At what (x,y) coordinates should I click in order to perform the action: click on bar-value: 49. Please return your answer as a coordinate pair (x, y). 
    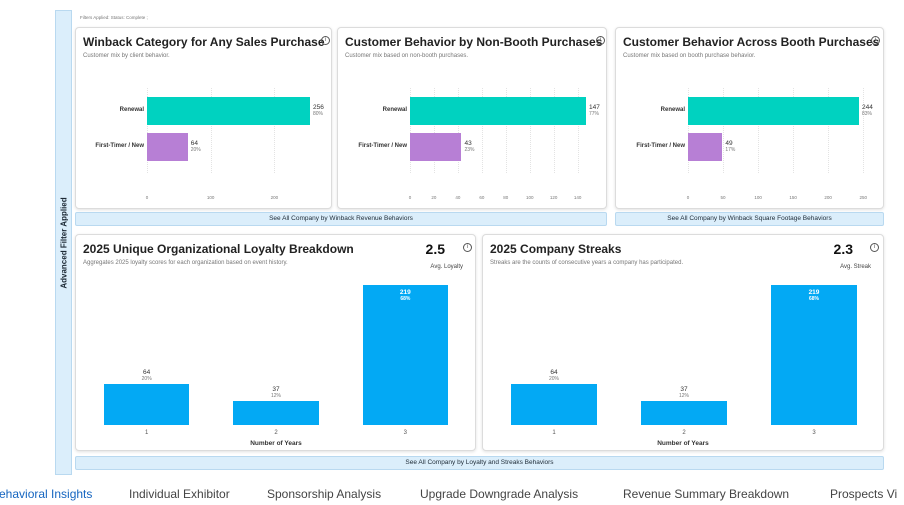
    Looking at the image, I should click on (729, 143).